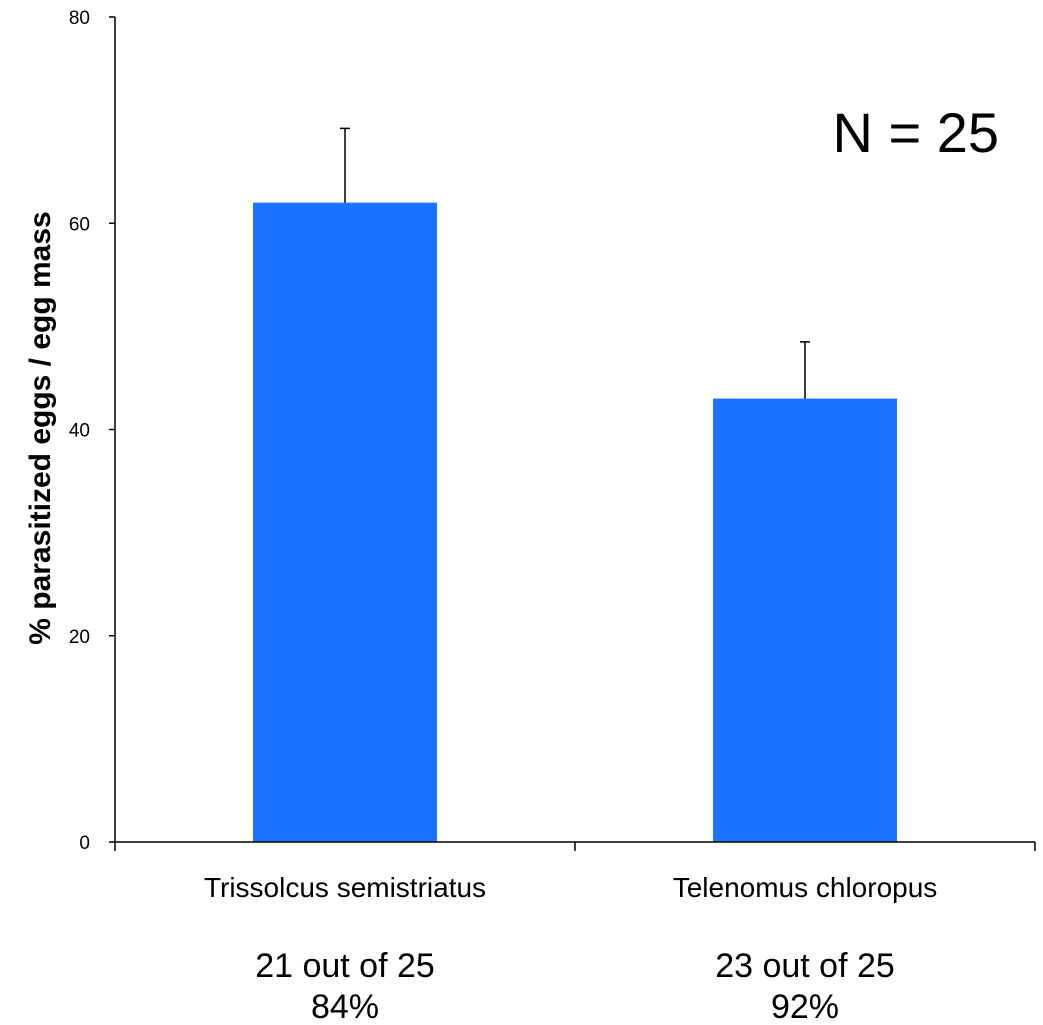 This screenshot has width=1043, height=1025. Describe the element at coordinates (805, 1006) in the screenshot. I see `category-sublabel-2-2: 92%` at that location.